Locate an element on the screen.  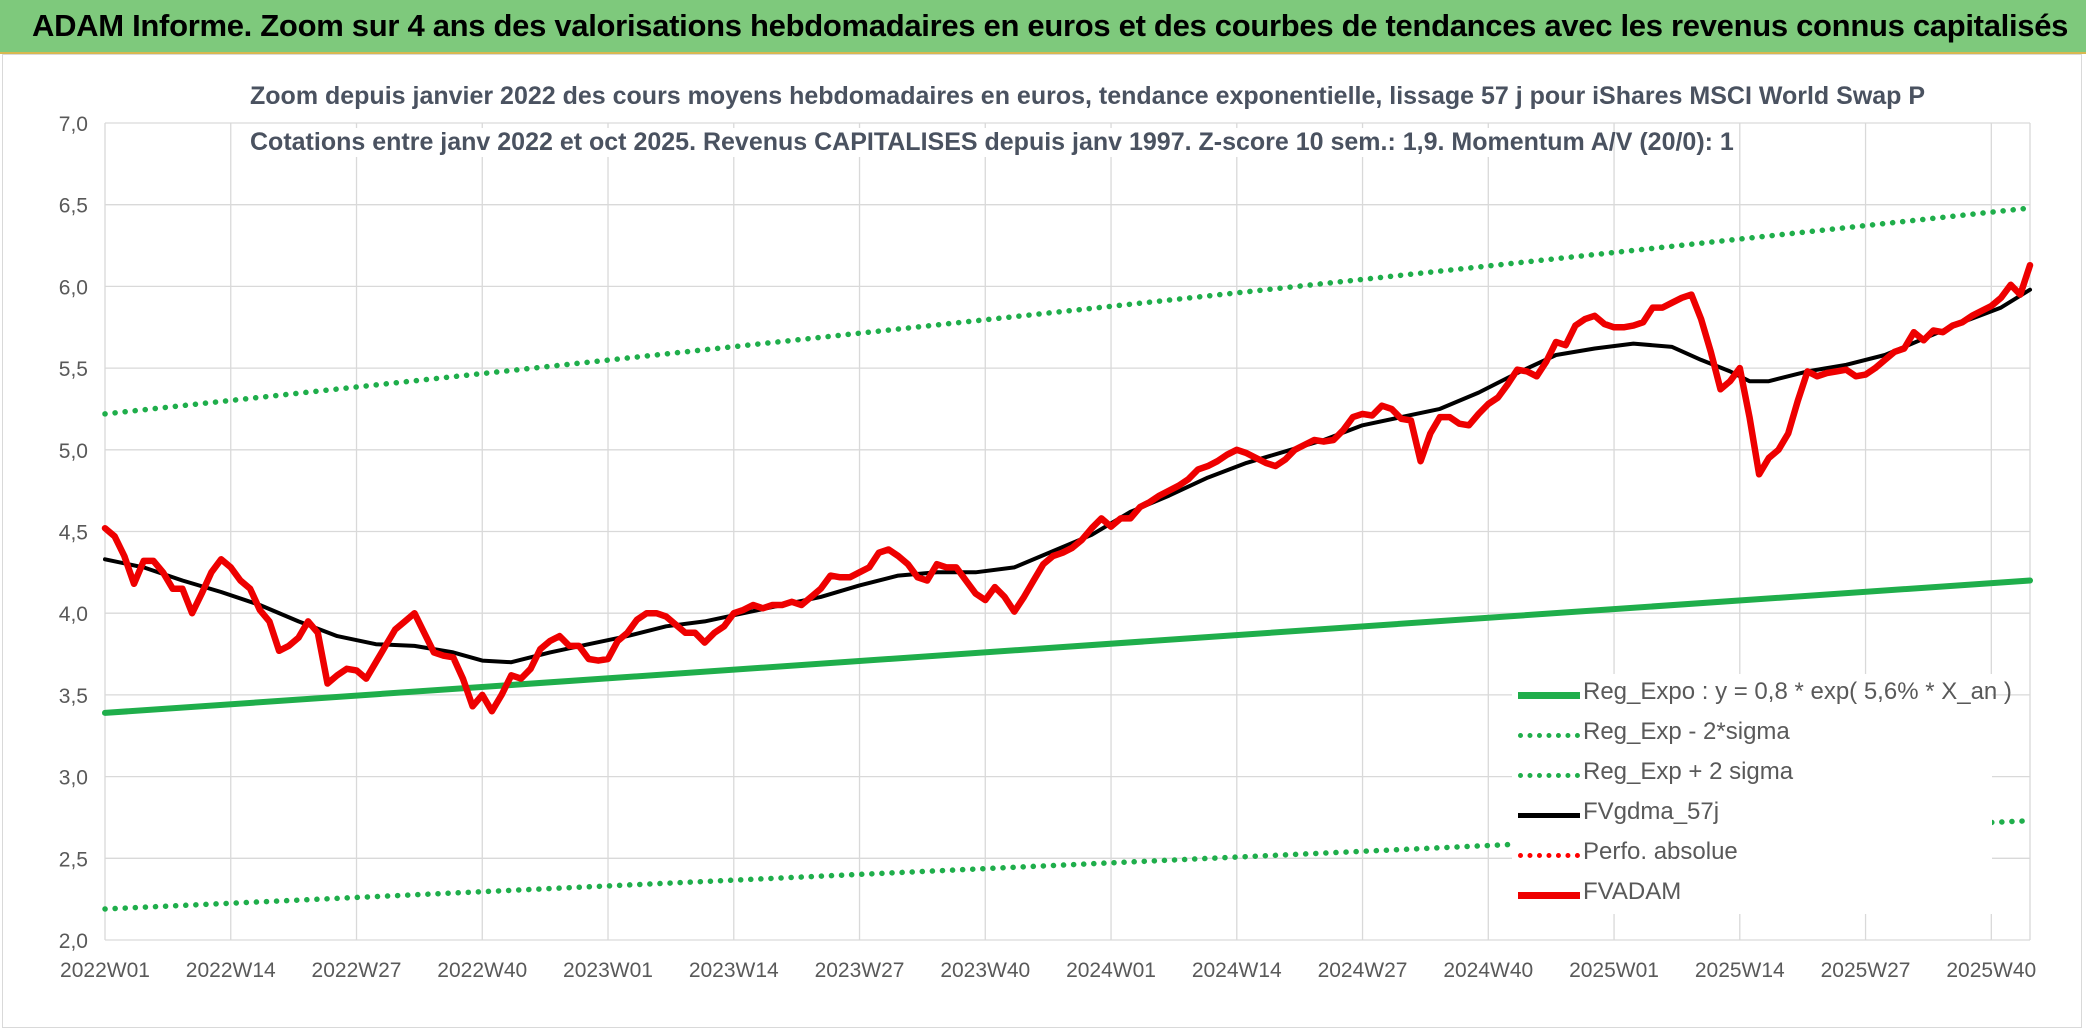
x-tick-label: 2022W40 is located at coordinates (482, 970).